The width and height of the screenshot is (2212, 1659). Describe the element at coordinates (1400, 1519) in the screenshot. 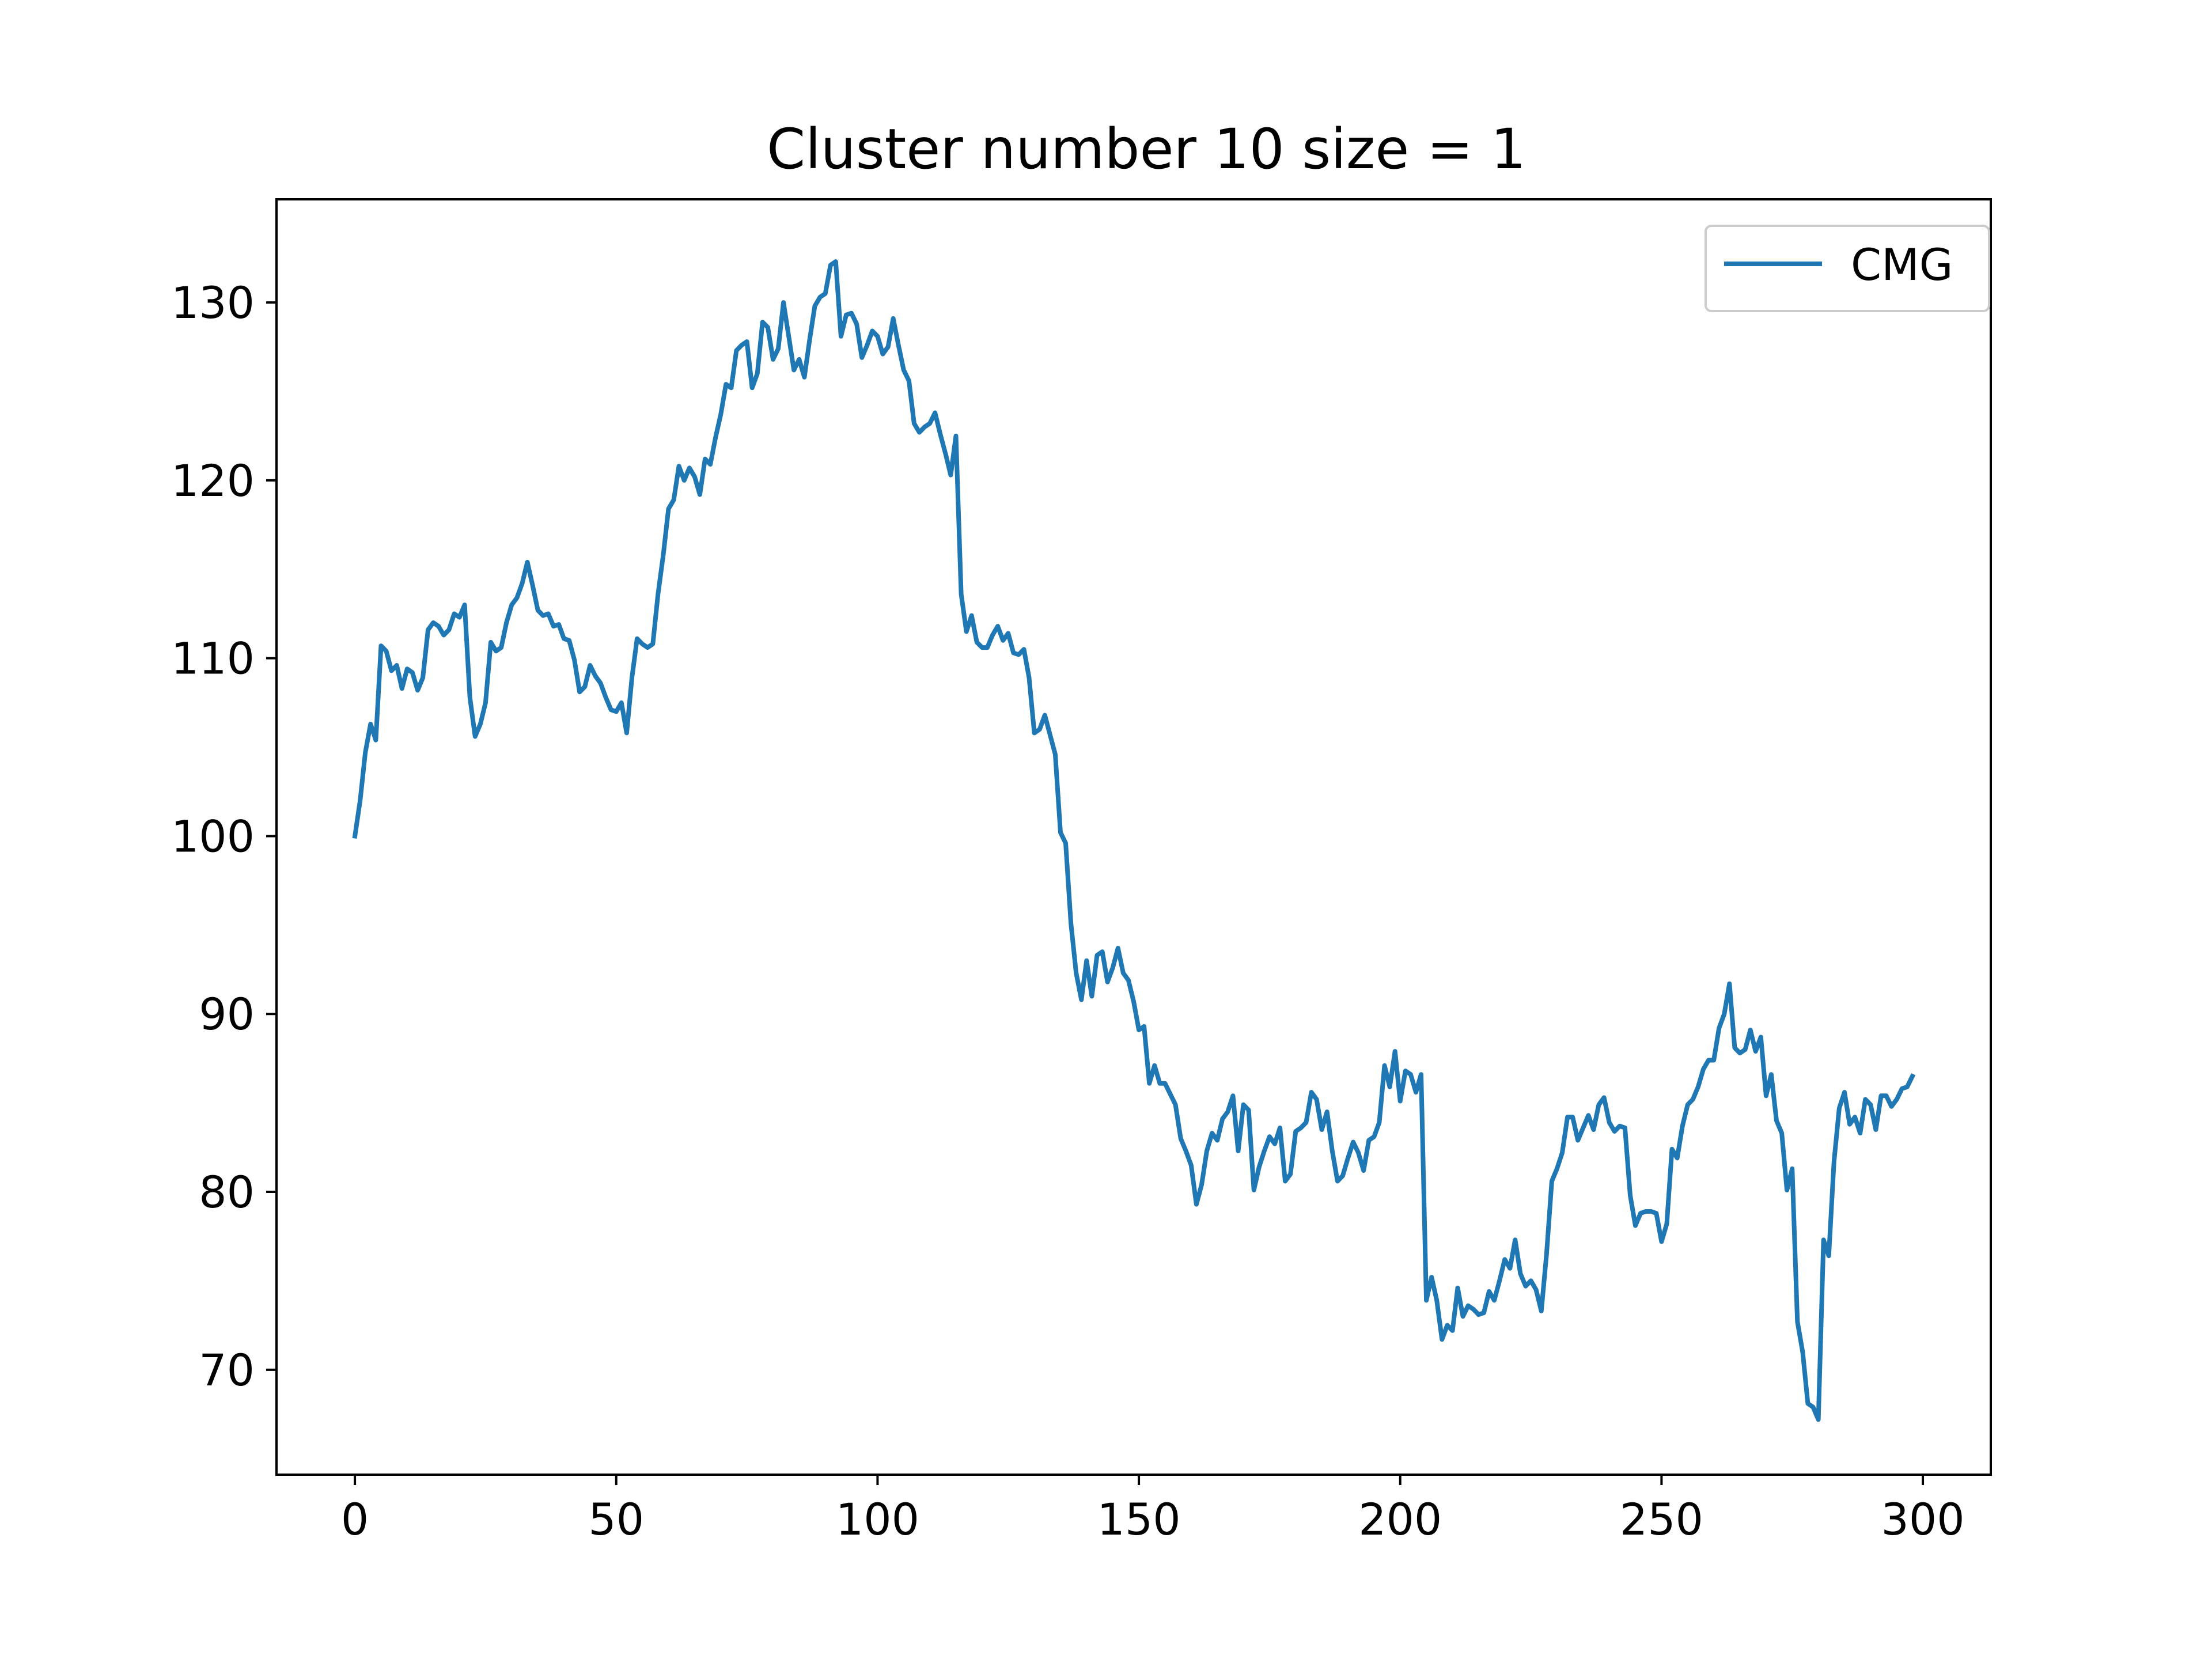

I see `x-tick-label: 200` at that location.